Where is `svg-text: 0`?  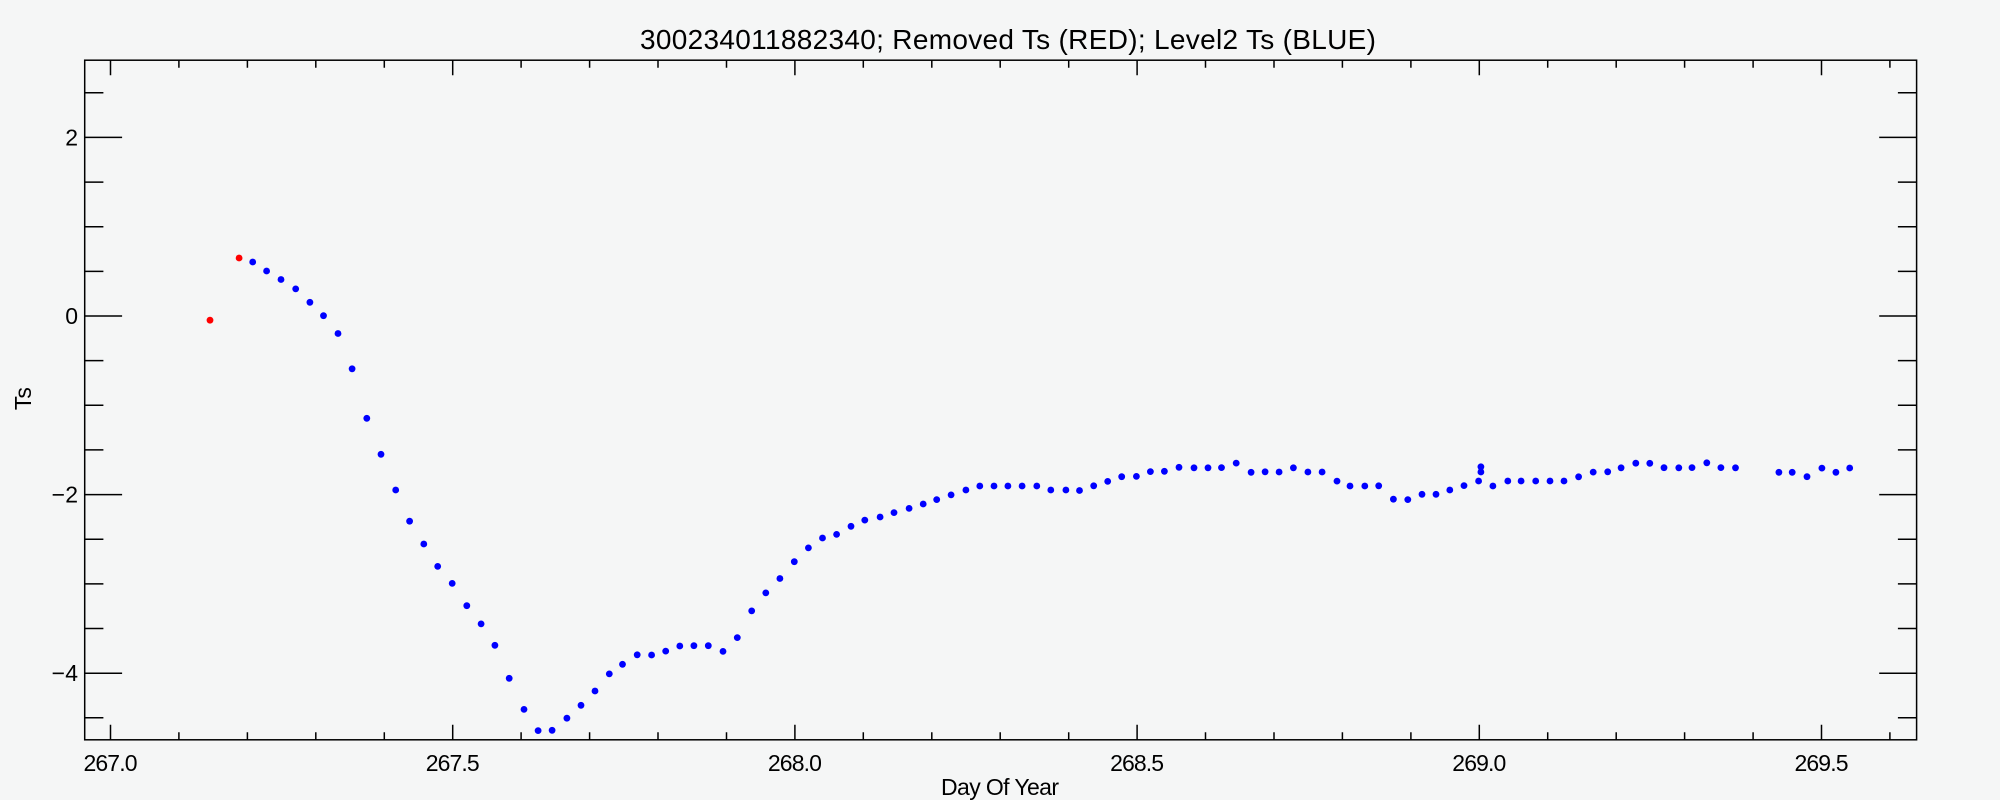
svg-text: 0 is located at coordinates (71, 316).